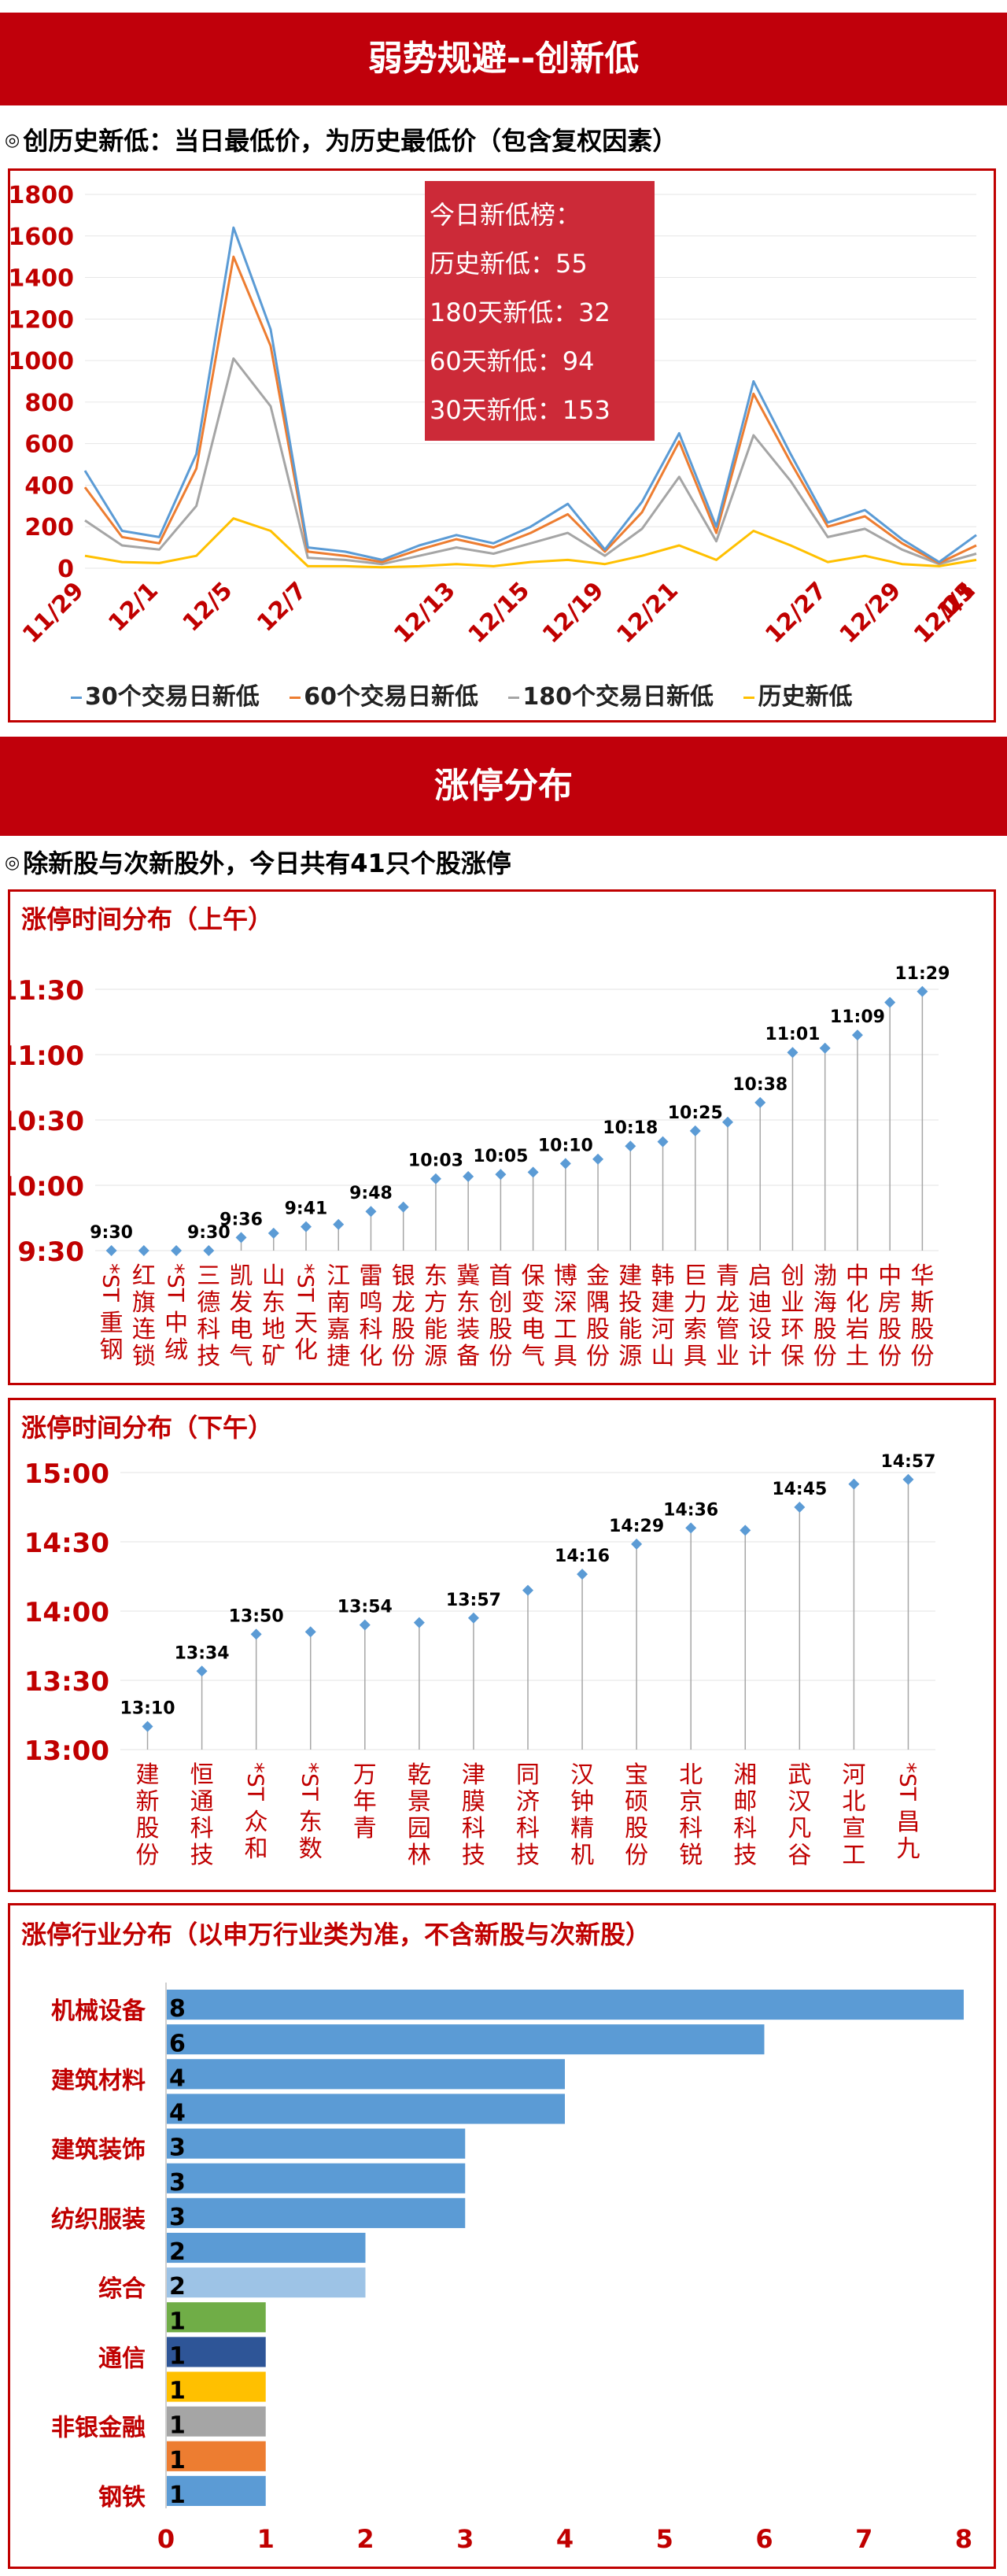  Describe the element at coordinates (500, 1156) in the screenshot. I see `data-label: 10:05` at that location.